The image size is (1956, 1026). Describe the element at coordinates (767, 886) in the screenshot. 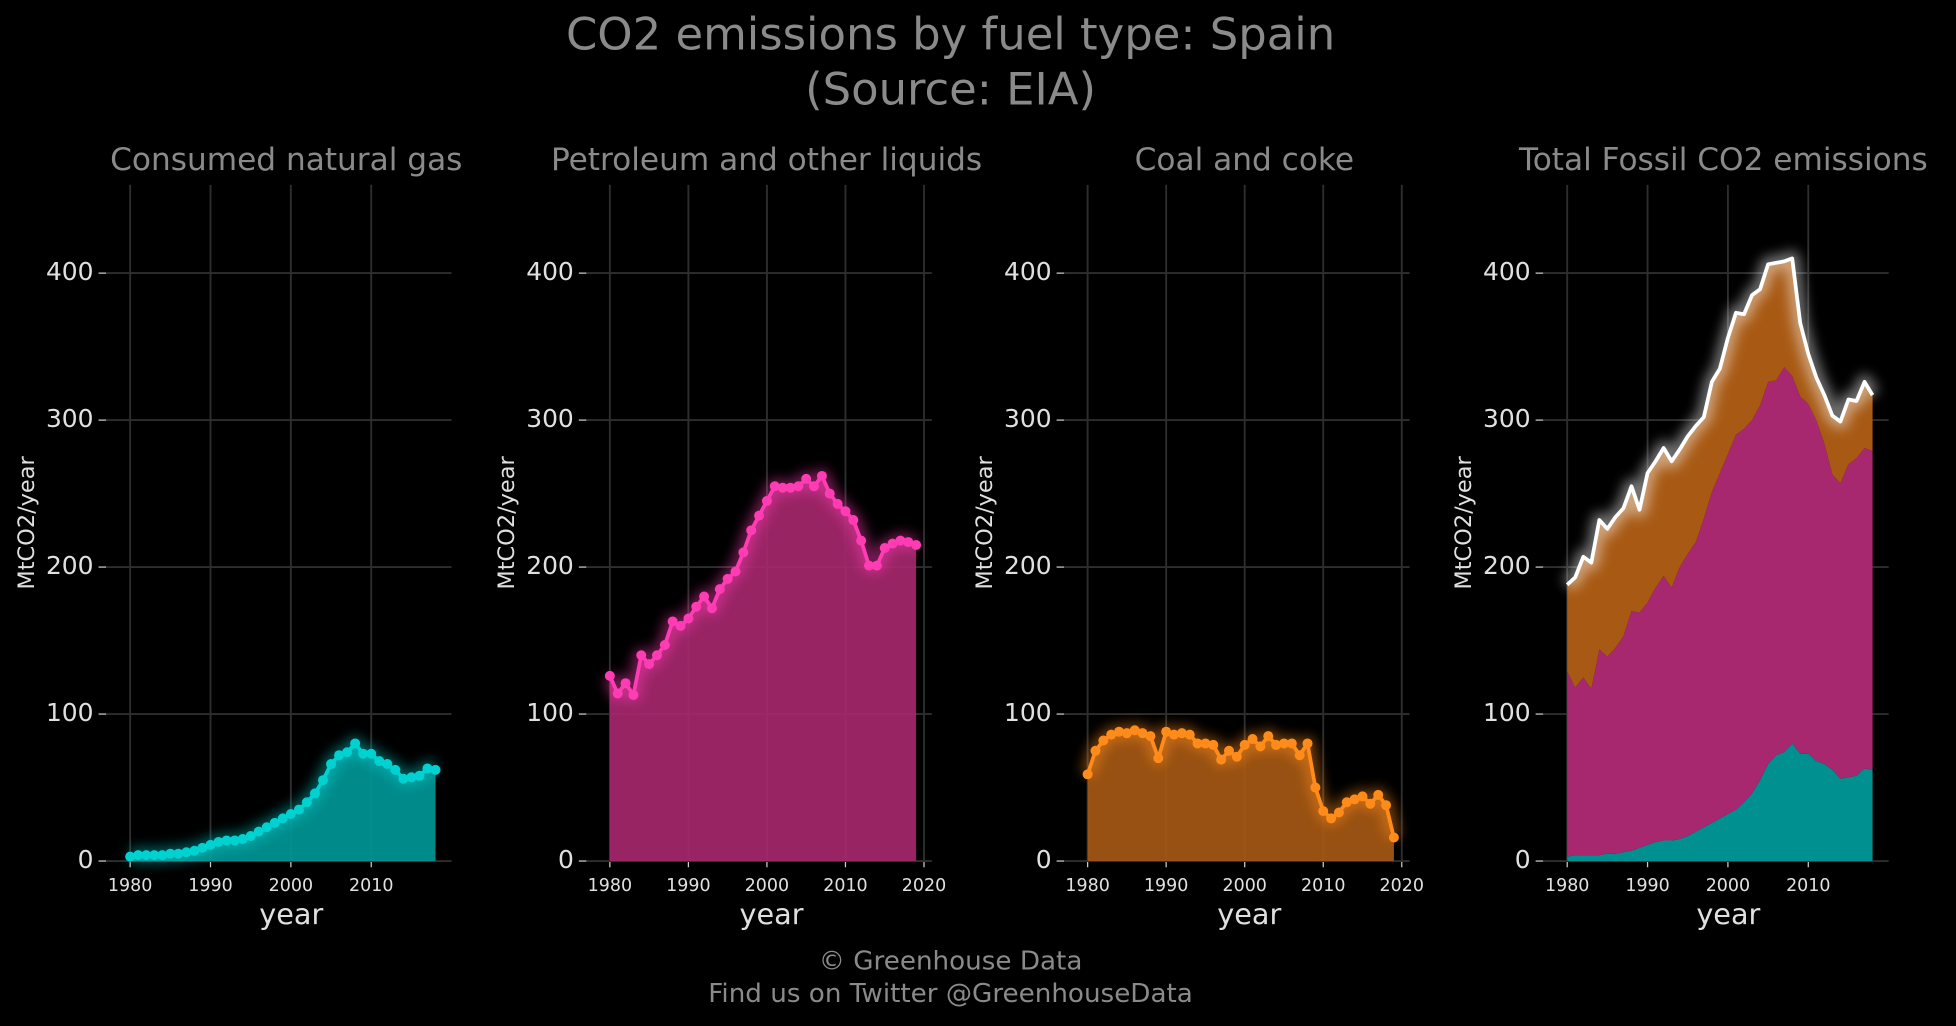

I see `x-tick-label: 2000` at that location.